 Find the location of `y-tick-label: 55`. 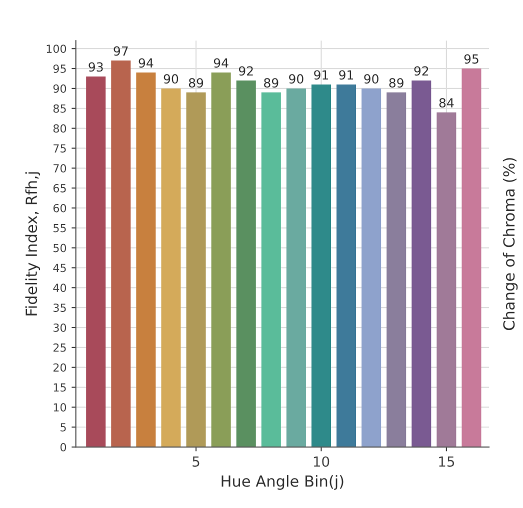

y-tick-label: 55 is located at coordinates (60, 228).